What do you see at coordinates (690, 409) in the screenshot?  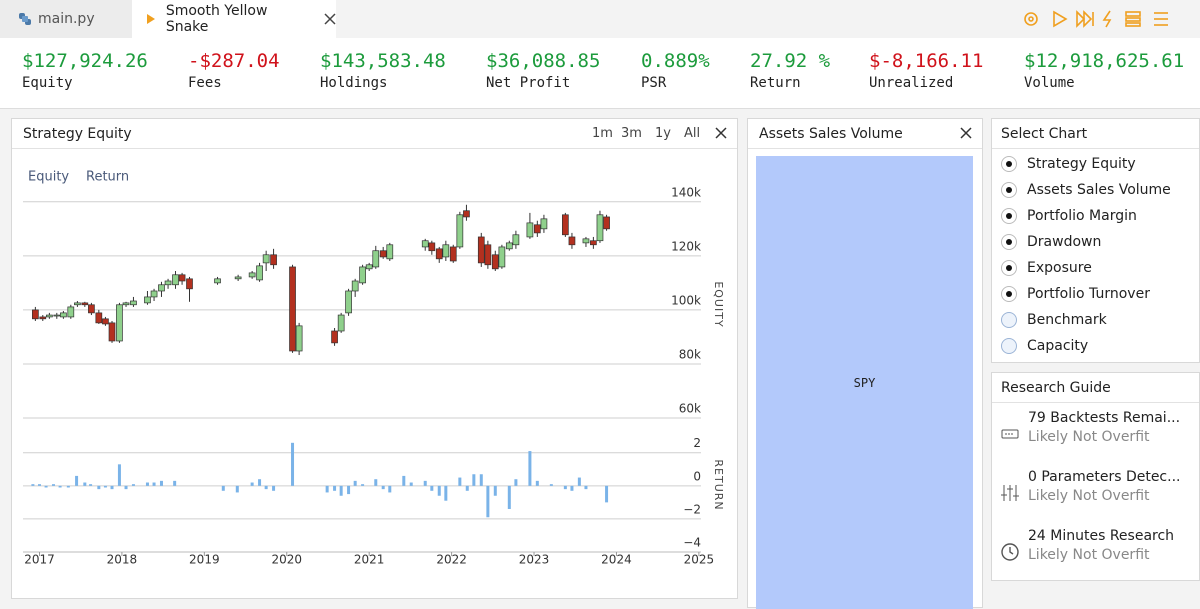 I see `y-tick-label: 60k` at bounding box center [690, 409].